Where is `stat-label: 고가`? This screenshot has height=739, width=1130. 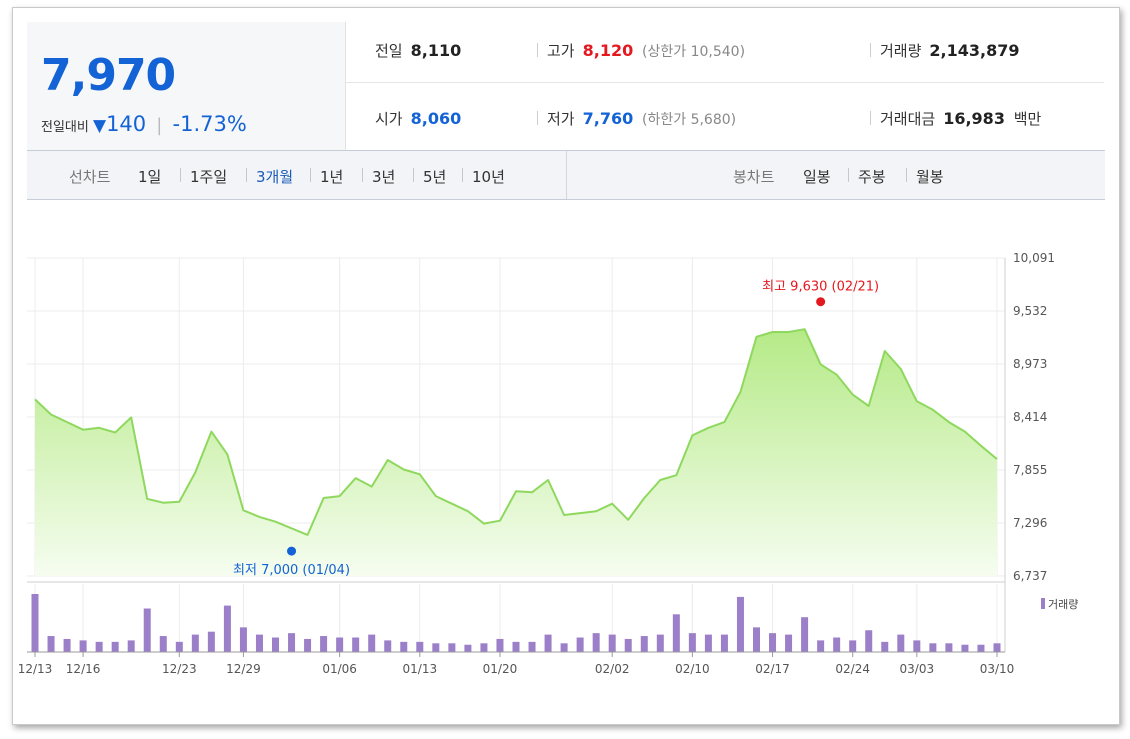
stat-label: 고가 is located at coordinates (561, 51).